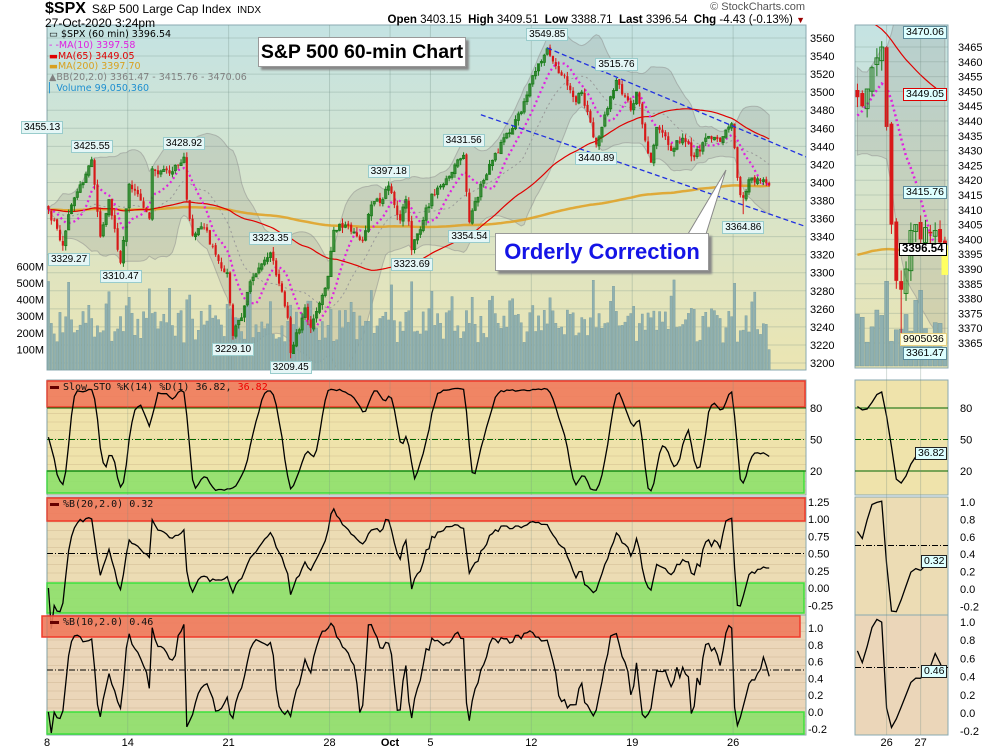 The height and width of the screenshot is (750, 1000). I want to click on price-tick-label: 3480, so click(822, 111).